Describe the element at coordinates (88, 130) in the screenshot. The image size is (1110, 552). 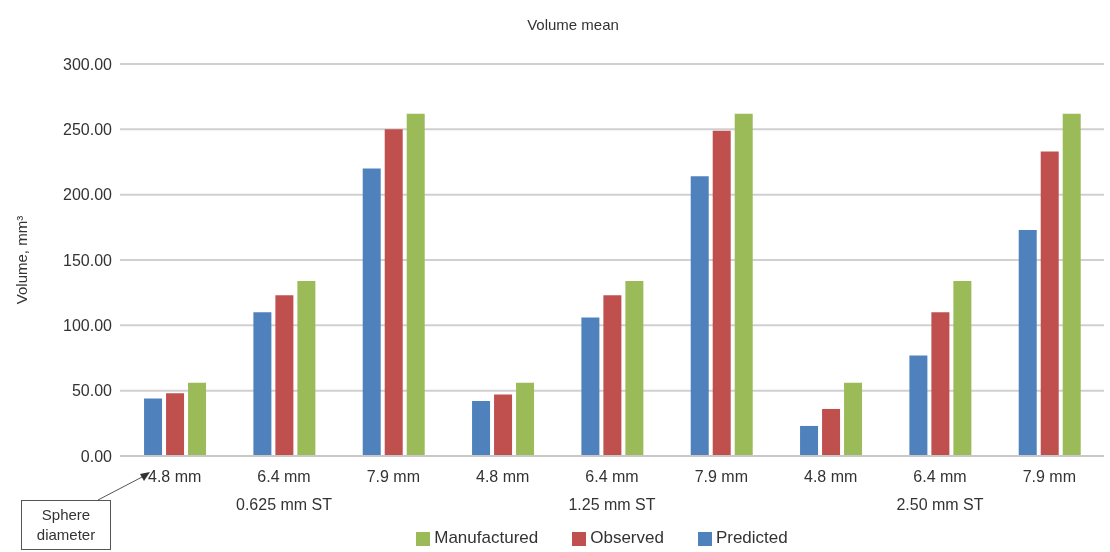
I see `y-tick-label: 250.00` at that location.